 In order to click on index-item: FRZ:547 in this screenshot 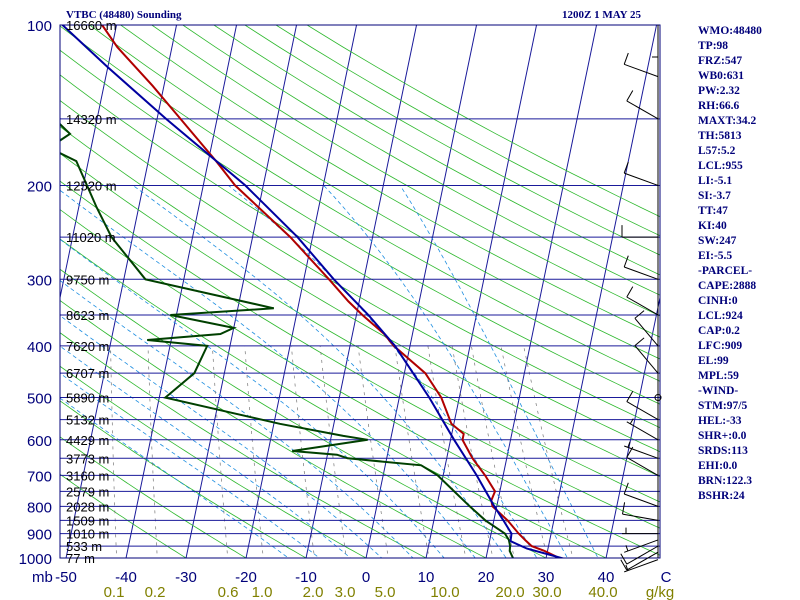, I will do `click(720, 61)`.